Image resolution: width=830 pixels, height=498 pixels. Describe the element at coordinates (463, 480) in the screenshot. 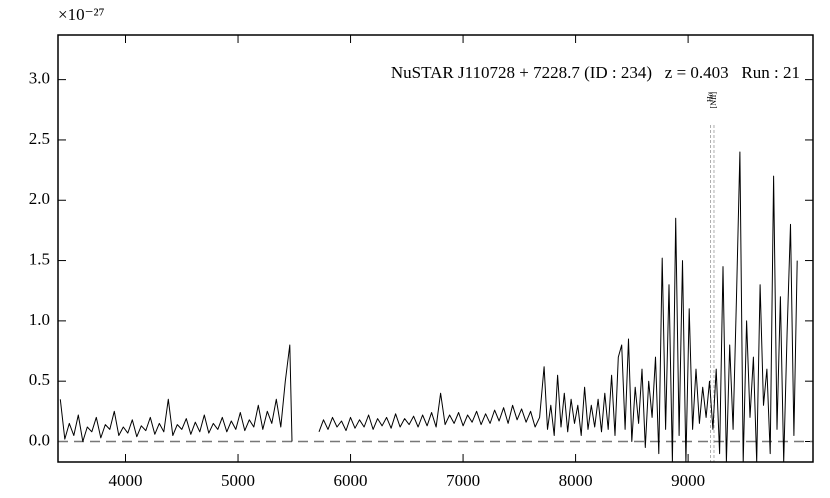

I see `x-tick-label: 7000` at that location.